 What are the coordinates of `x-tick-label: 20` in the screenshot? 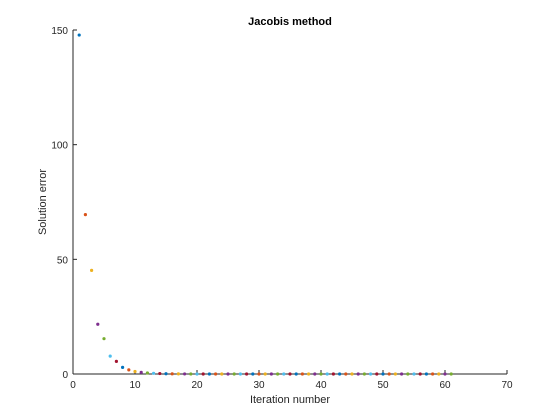 It's located at (197, 385).